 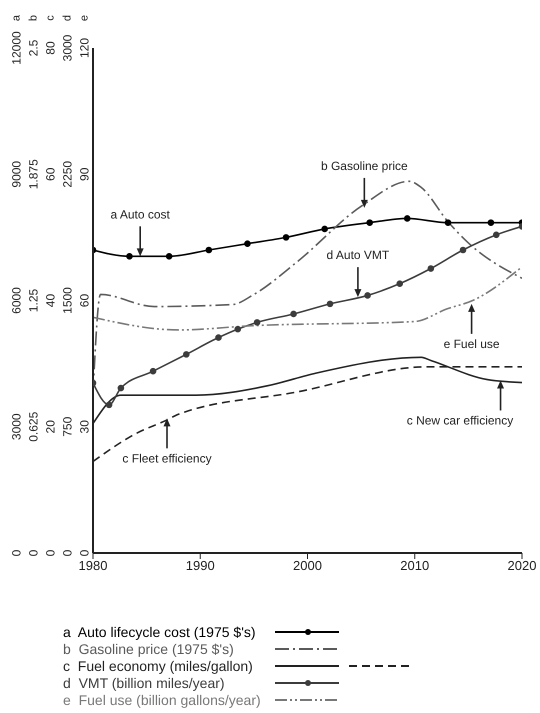 What do you see at coordinates (51, 427) in the screenshot?
I see `y3-tick-label: 20` at bounding box center [51, 427].